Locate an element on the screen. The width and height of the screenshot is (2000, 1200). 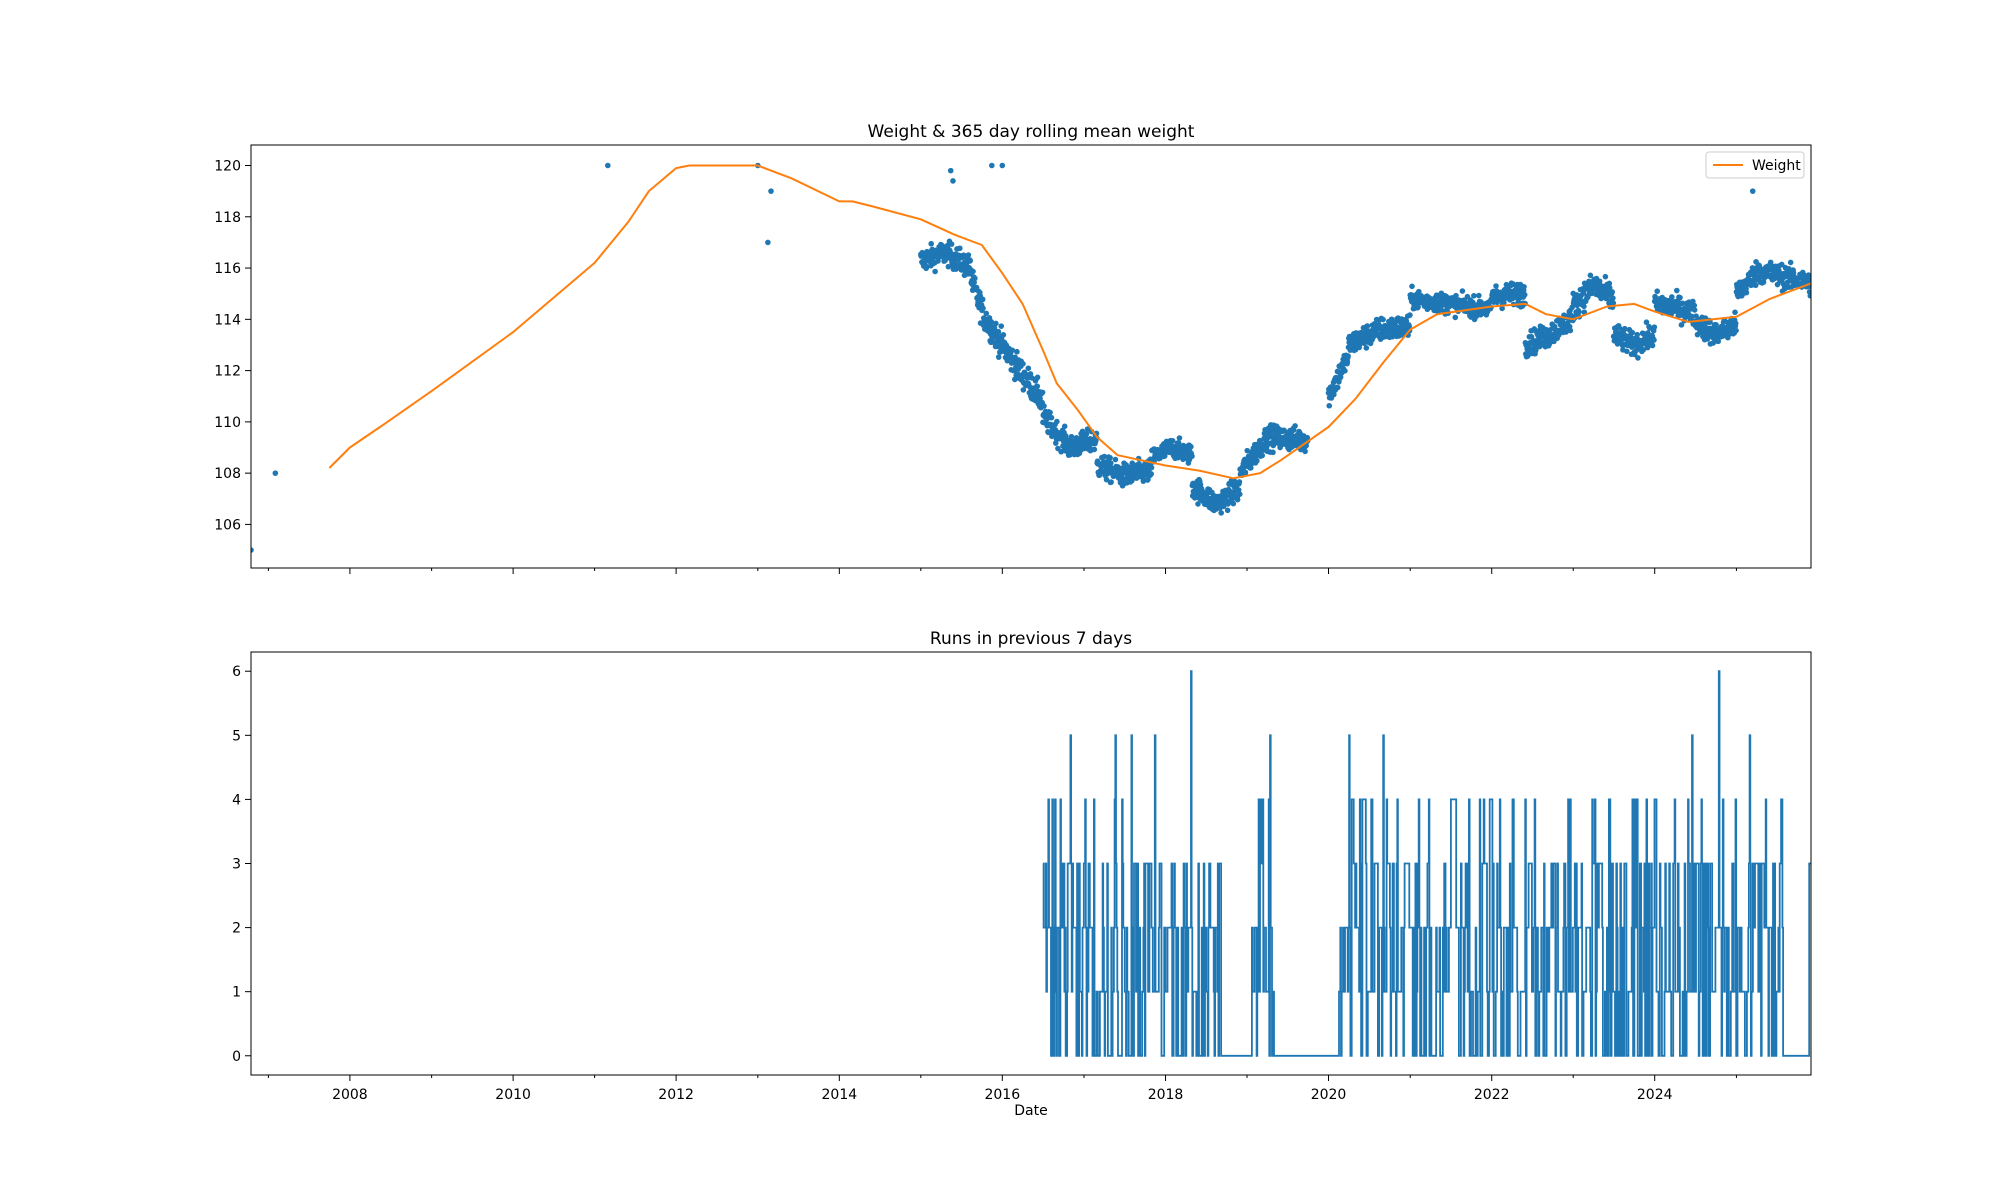
y-tick-label: 118 is located at coordinates (227, 218).